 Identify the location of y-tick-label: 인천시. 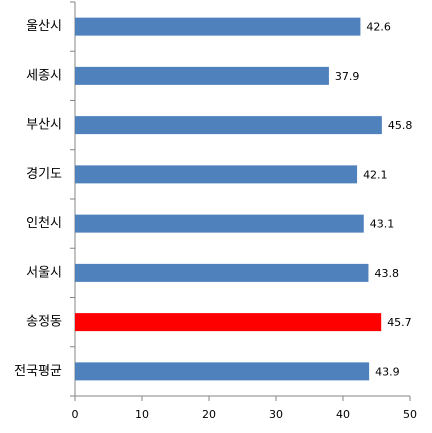
(44, 223).